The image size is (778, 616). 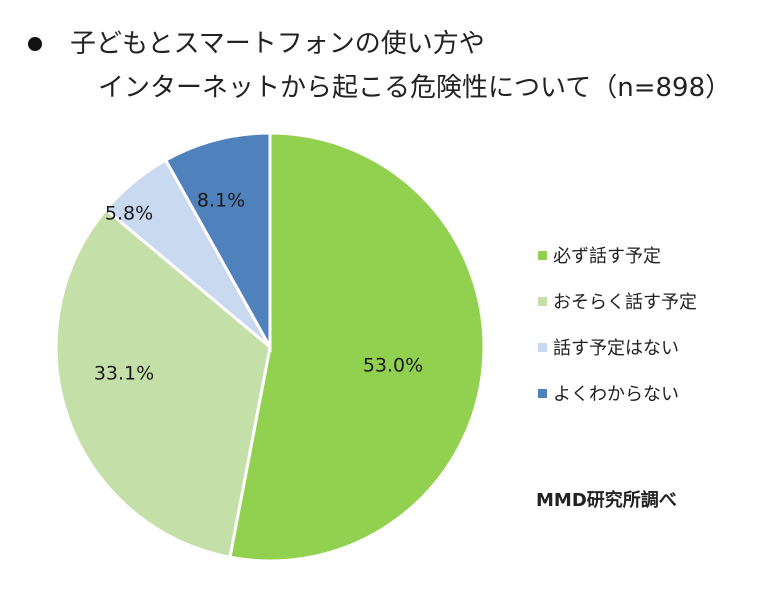 What do you see at coordinates (625, 302) in the screenshot?
I see `legend-label-2: おそらく話す予定` at bounding box center [625, 302].